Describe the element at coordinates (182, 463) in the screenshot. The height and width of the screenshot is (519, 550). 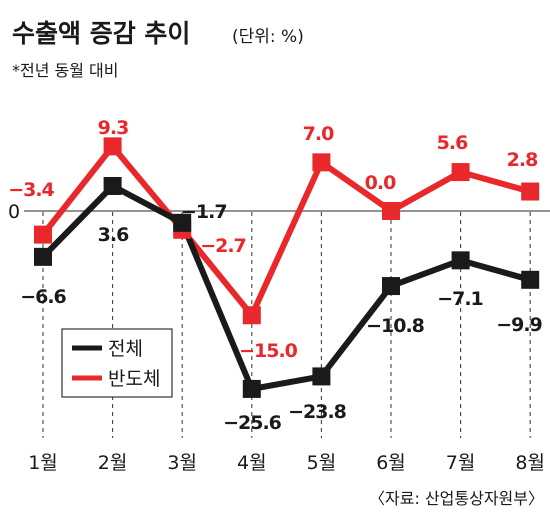
I see `x-tick-label: 3월` at that location.